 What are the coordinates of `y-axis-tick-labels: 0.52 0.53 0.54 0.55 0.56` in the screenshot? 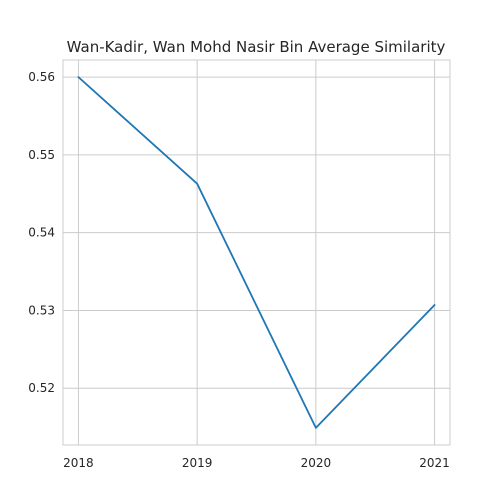 It's located at (41, 232).